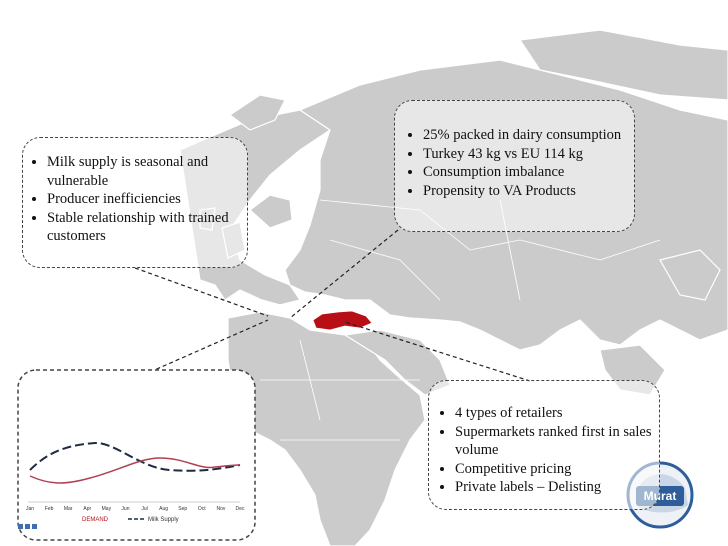 This screenshot has width=728, height=546. I want to click on bullet: Competitive pricing, so click(555, 469).